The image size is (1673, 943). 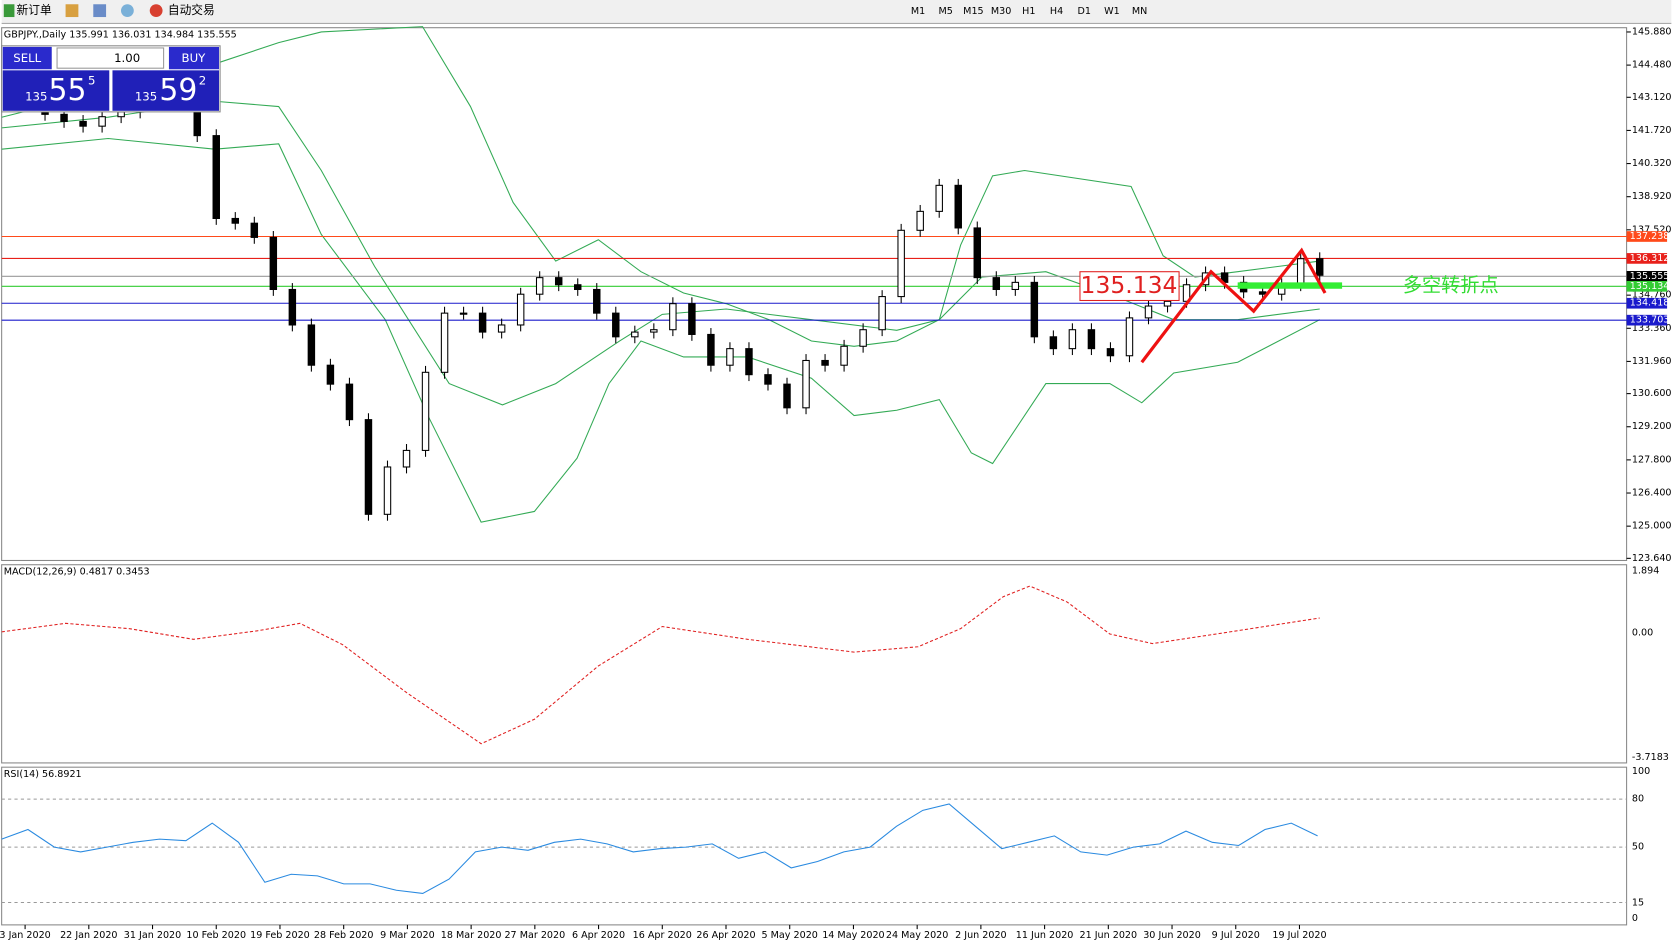 I want to click on price-line-label: 133.703, so click(x=1650, y=320).